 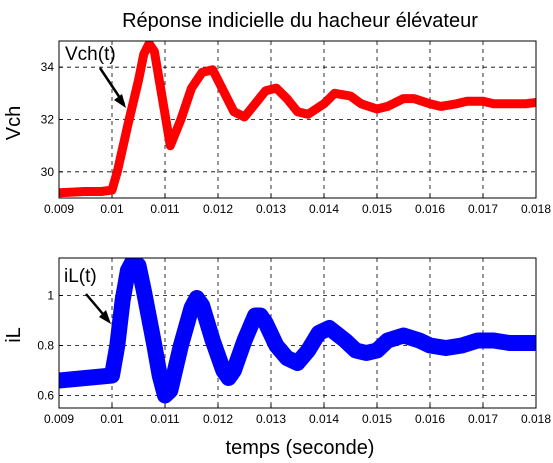 I want to click on chart-title: Réponse indicielle du hacheur élévateur, so click(x=300, y=21).